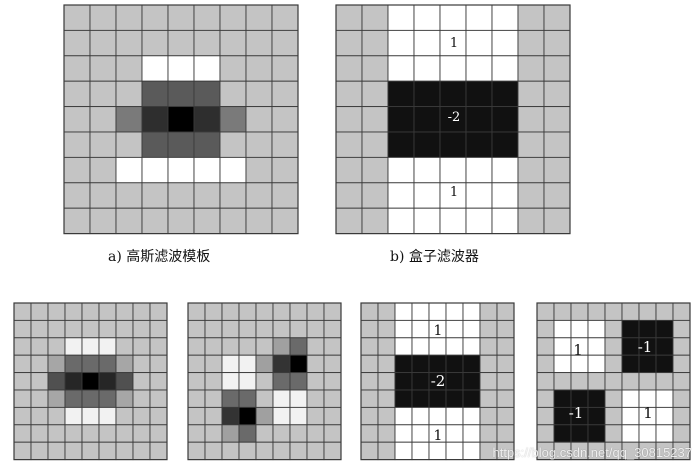 The height and width of the screenshot is (466, 700). Describe the element at coordinates (454, 117) in the screenshot. I see `box-b-middle-label: -2` at that location.